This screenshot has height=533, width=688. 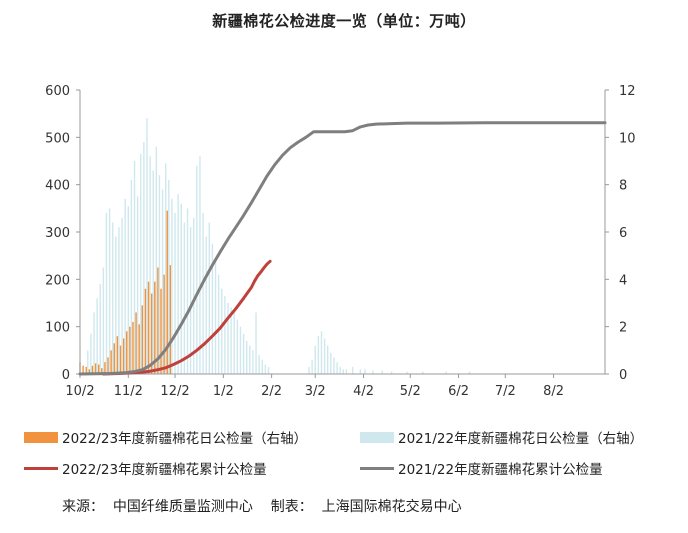 I want to click on legend-swatch-red, so click(x=41, y=468).